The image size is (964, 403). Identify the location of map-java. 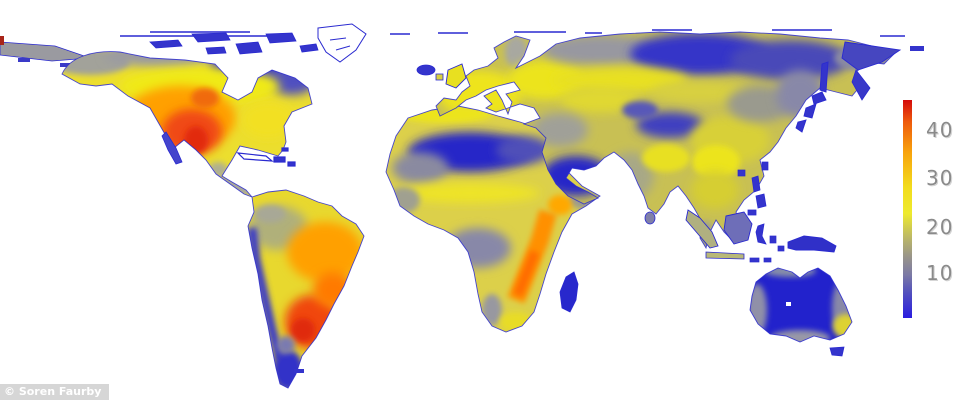
(725, 255).